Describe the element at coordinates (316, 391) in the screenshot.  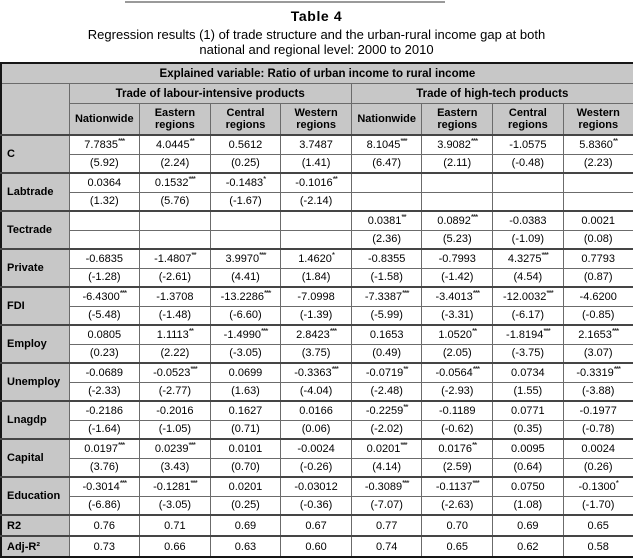
I see `tstat-cell: (-4.04)` at that location.